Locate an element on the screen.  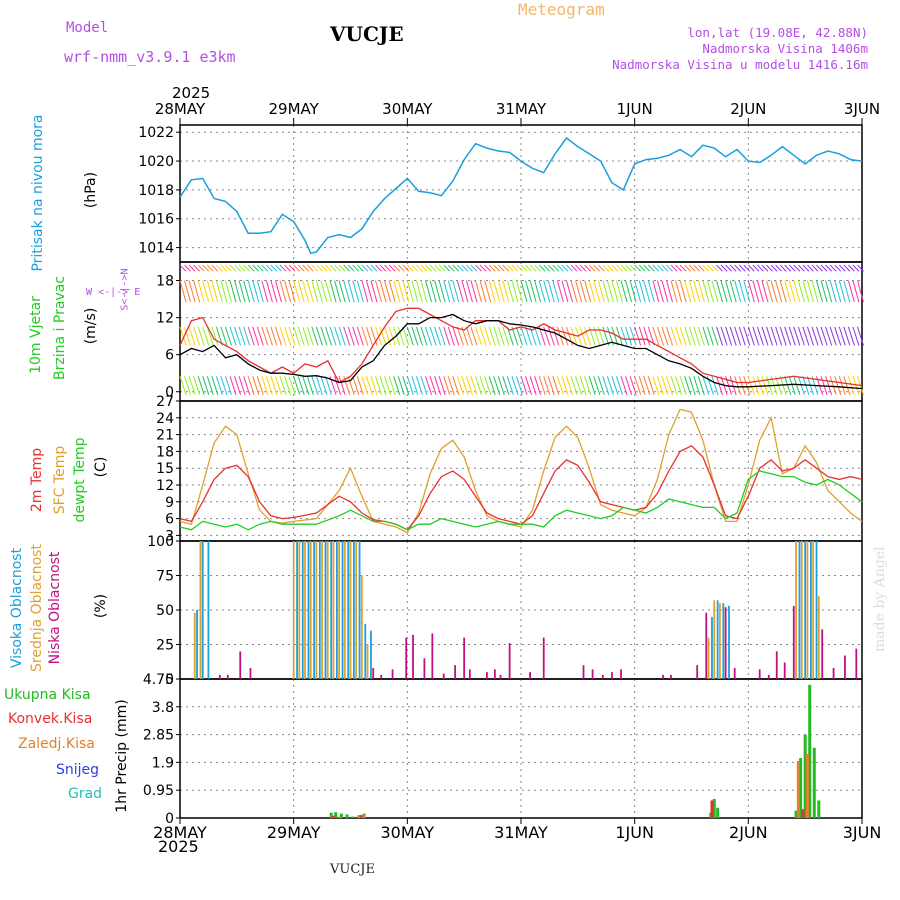
y-tick-label: 25 is located at coordinates (165, 646).